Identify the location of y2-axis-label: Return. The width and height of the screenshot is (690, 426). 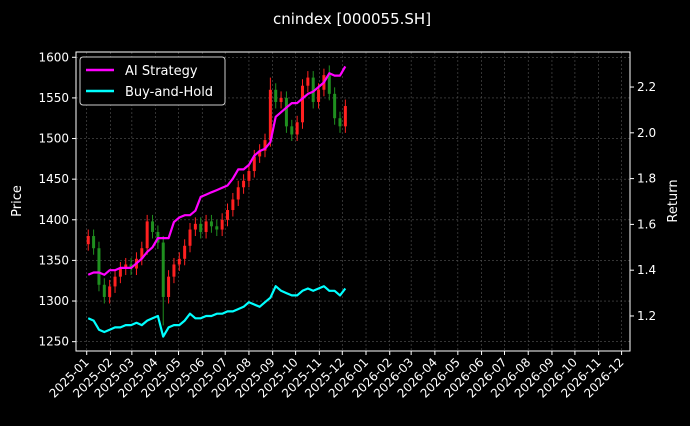
(673, 200).